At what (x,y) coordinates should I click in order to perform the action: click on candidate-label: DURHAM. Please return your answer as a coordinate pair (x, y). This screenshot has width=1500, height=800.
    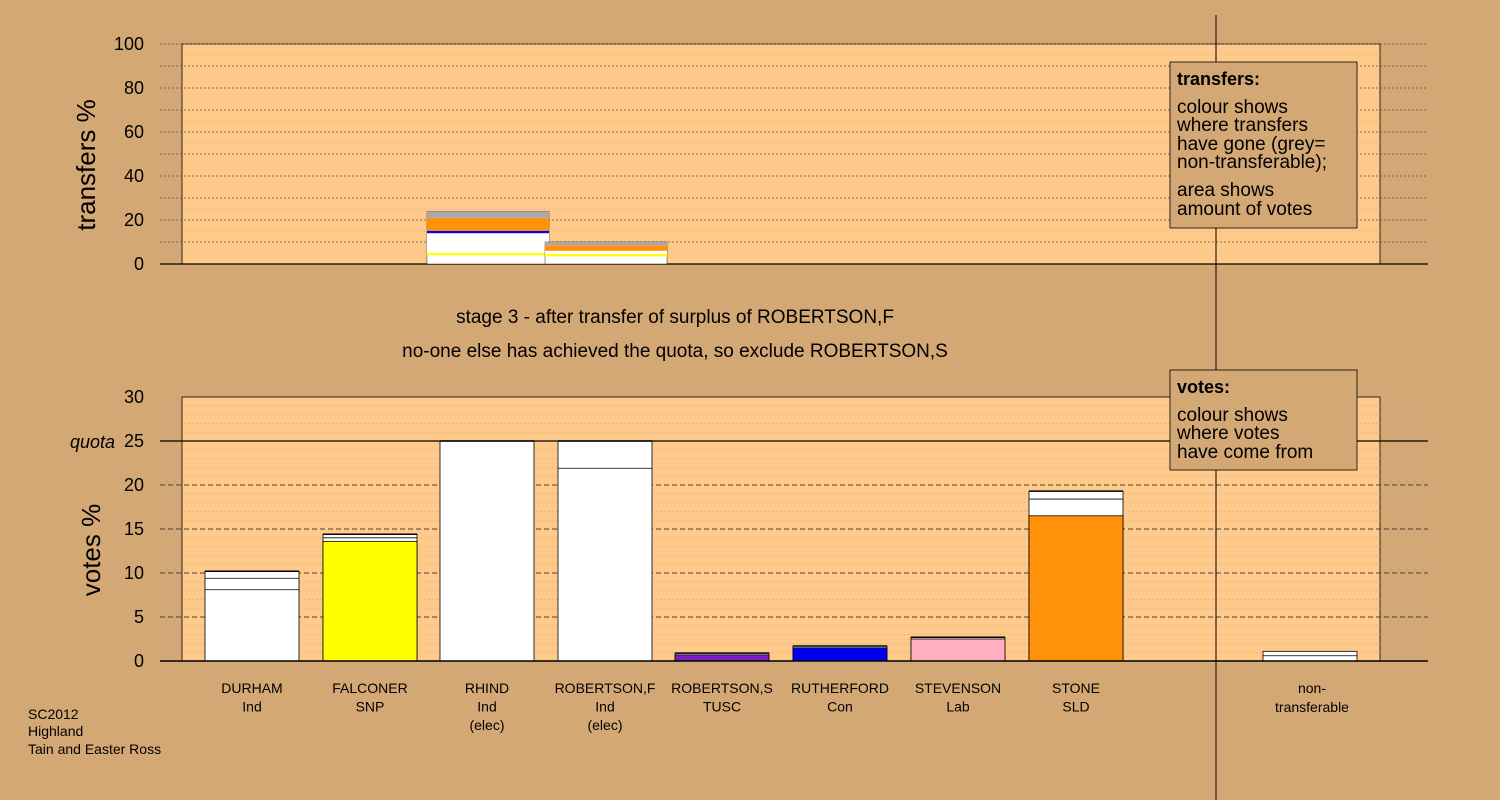
    Looking at the image, I should click on (251, 688).